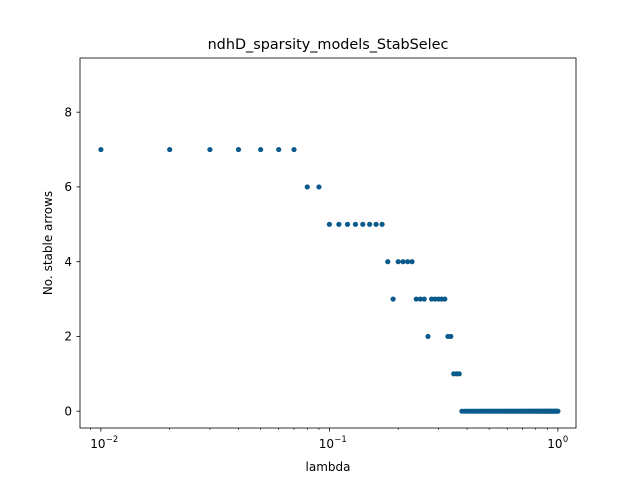  Describe the element at coordinates (68, 187) in the screenshot. I see `y-tick-label: 6` at that location.